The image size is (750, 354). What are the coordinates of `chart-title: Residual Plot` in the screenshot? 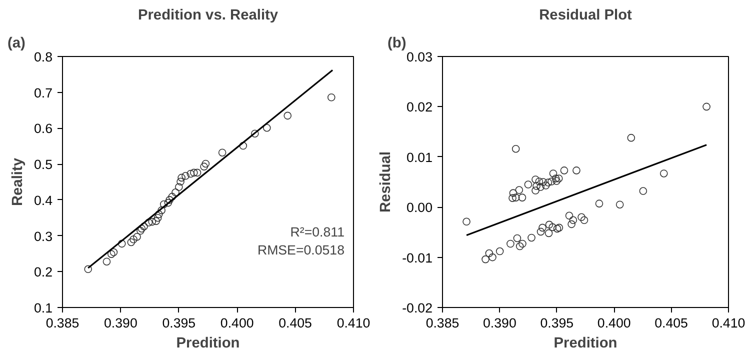 It's located at (585, 16).